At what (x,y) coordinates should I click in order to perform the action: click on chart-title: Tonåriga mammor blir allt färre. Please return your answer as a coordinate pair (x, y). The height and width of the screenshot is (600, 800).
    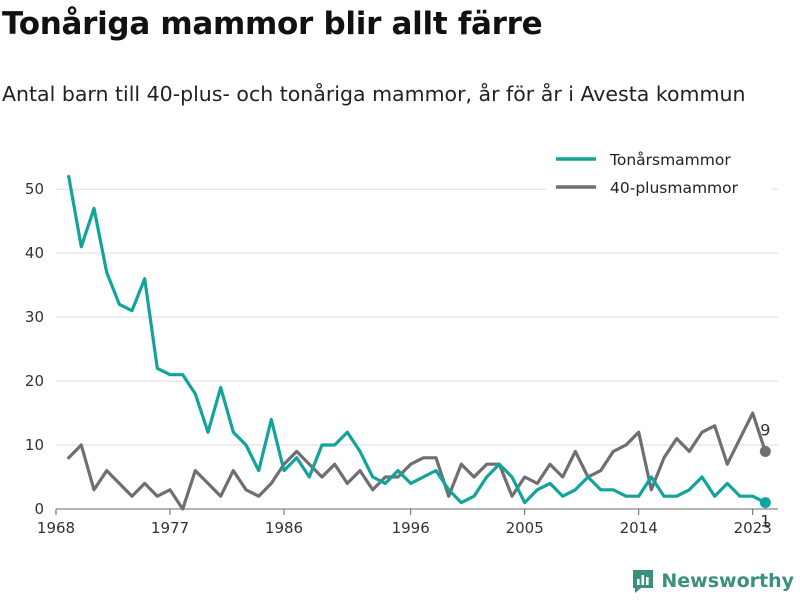
    Looking at the image, I should click on (272, 24).